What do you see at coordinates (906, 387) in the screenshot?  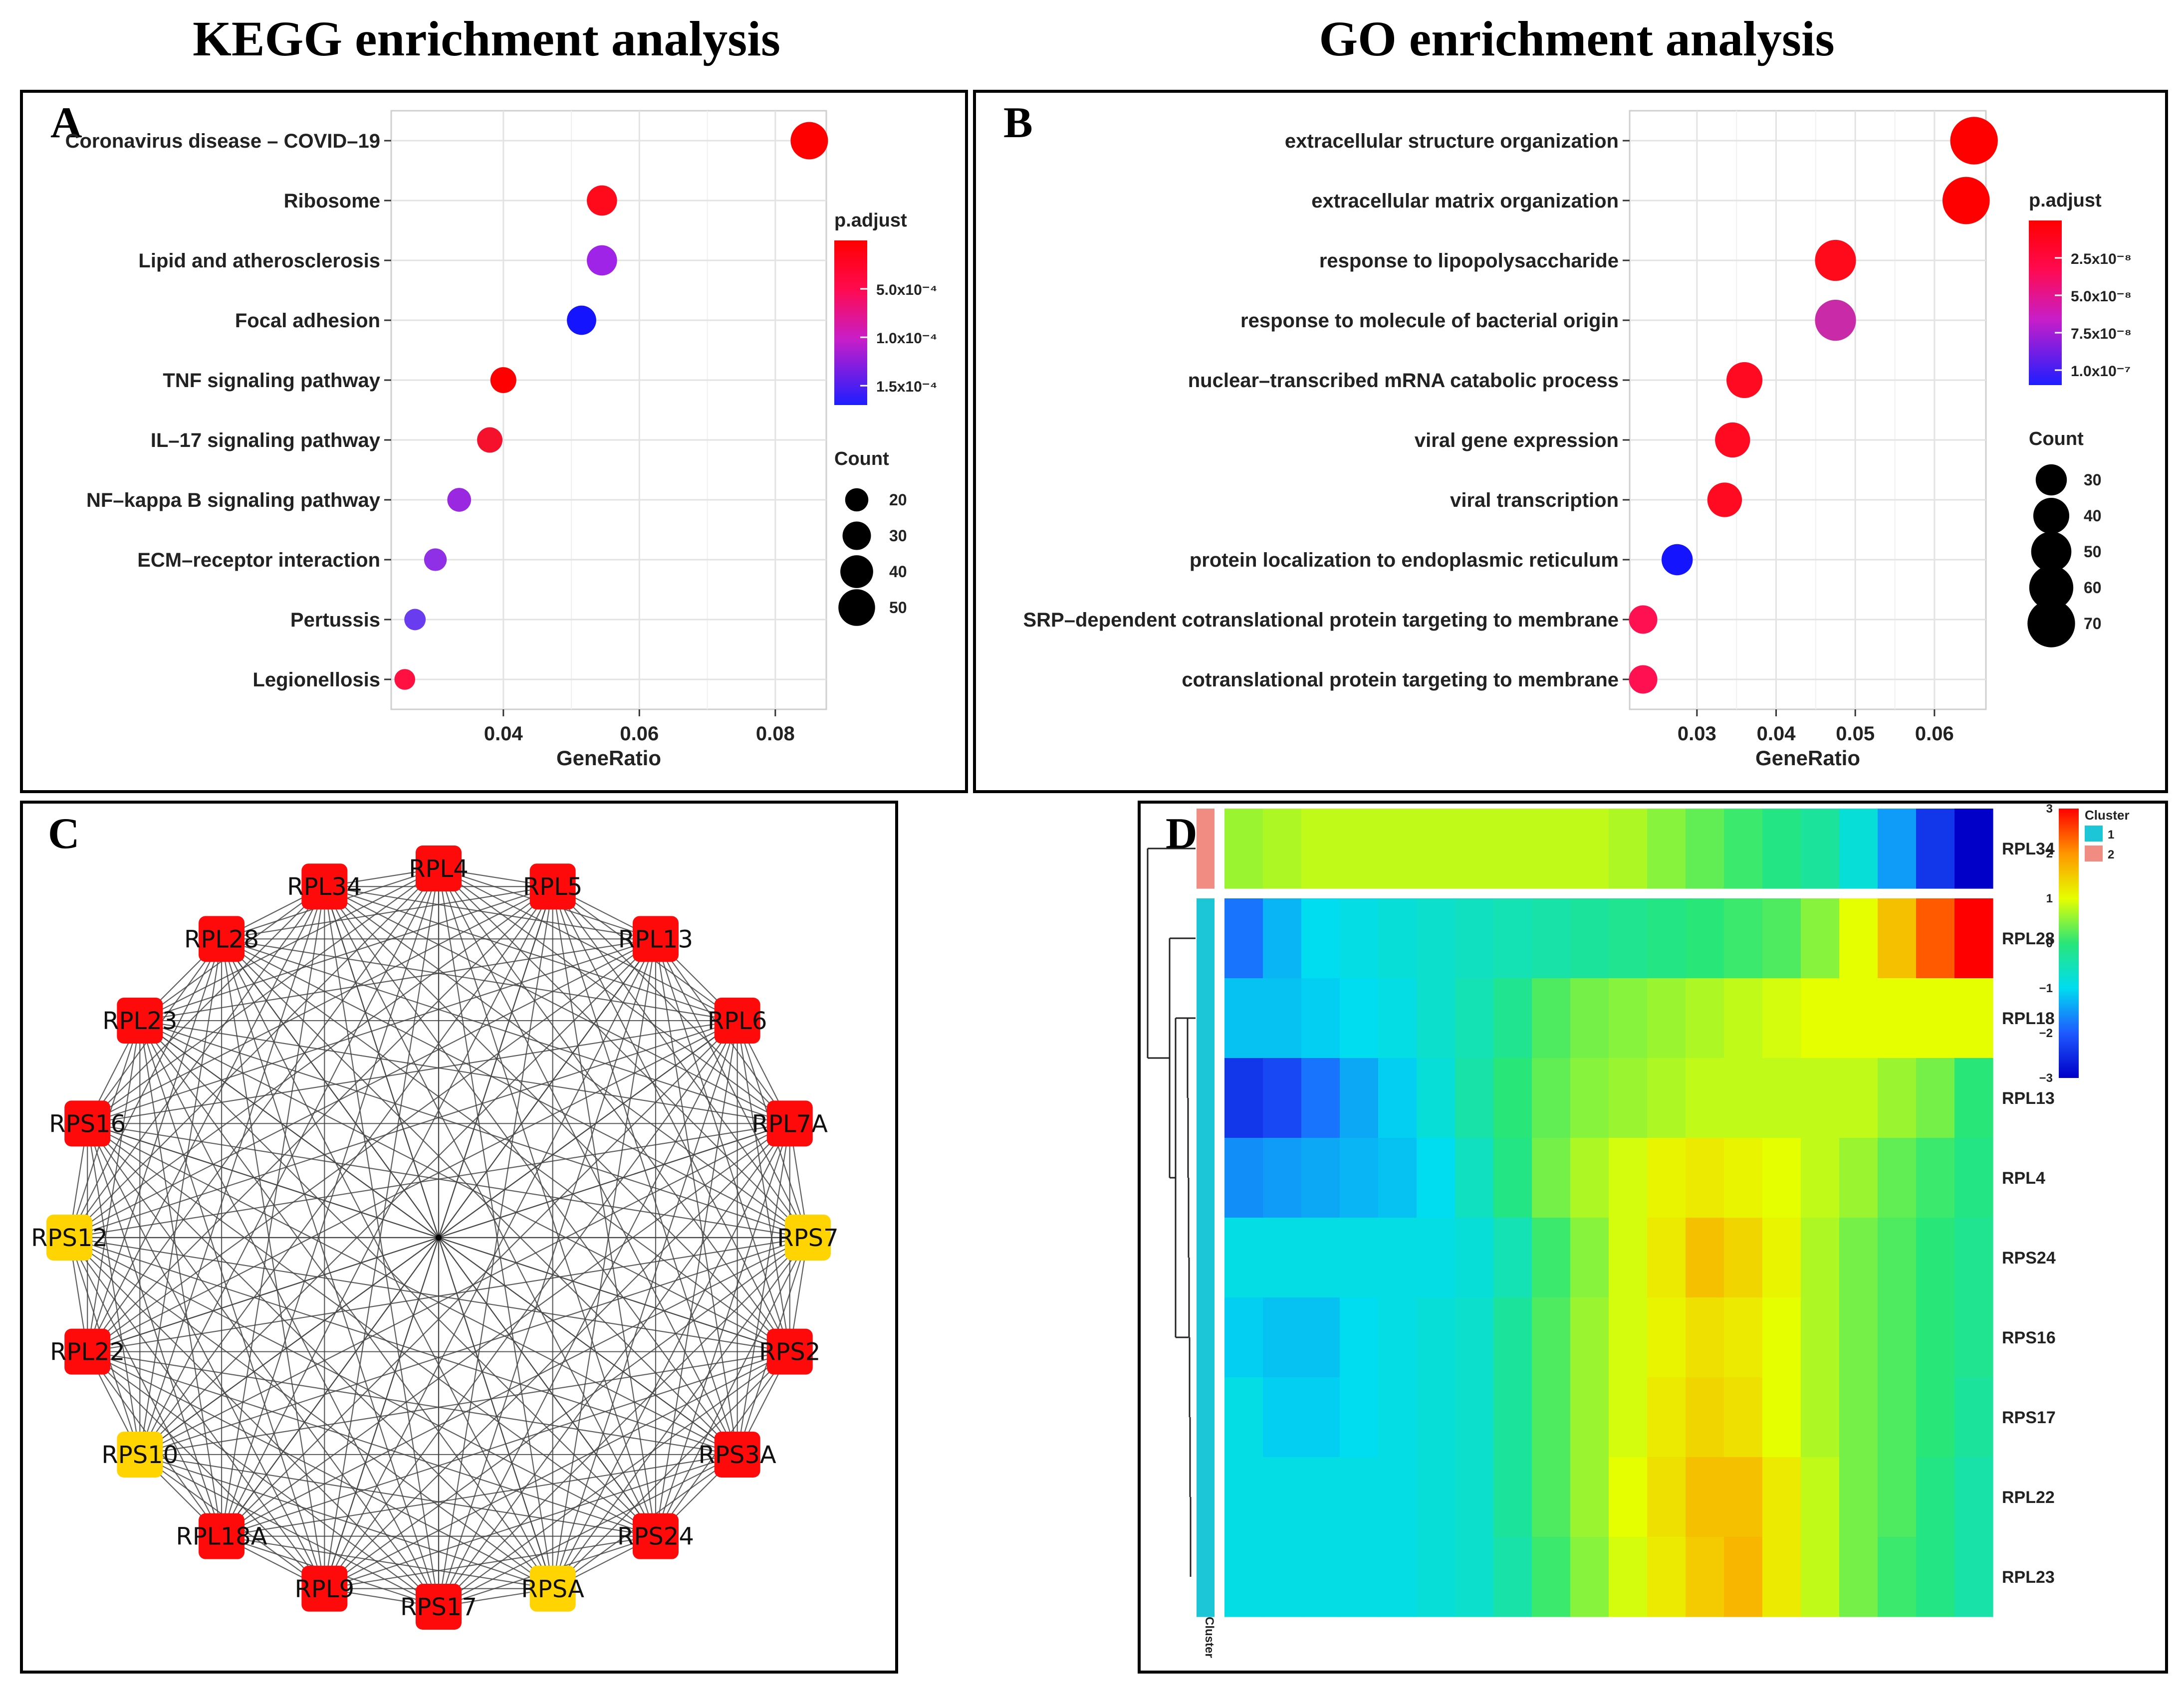 I see `color-legend-label: 1.5x10⁻⁴` at bounding box center [906, 387].